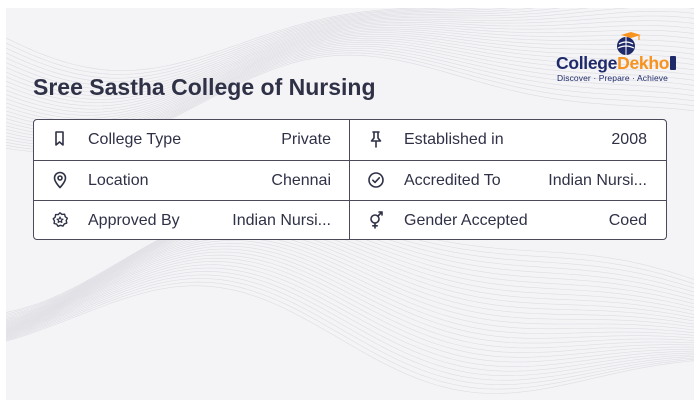 This screenshot has width=700, height=400. Describe the element at coordinates (134, 220) in the screenshot. I see `info-label: Approved By` at that location.